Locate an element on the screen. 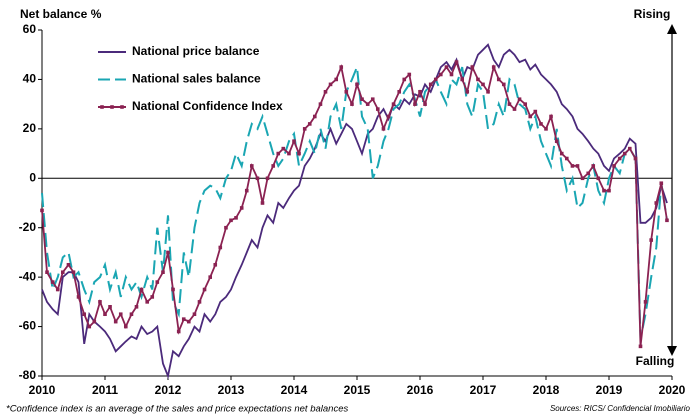  falling-label: Falling is located at coordinates (655, 361).